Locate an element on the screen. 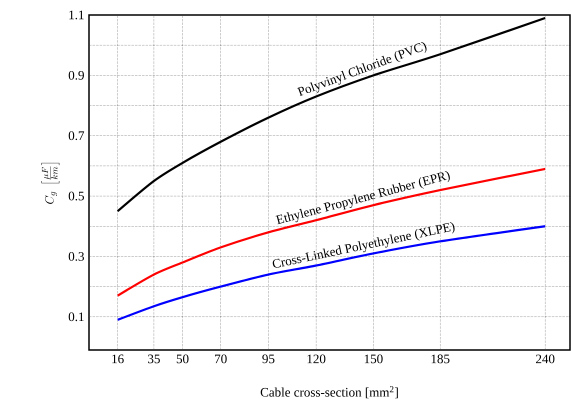  text: Ethylene Propylene Rubber (EPR) is located at coordinates (363, 197).